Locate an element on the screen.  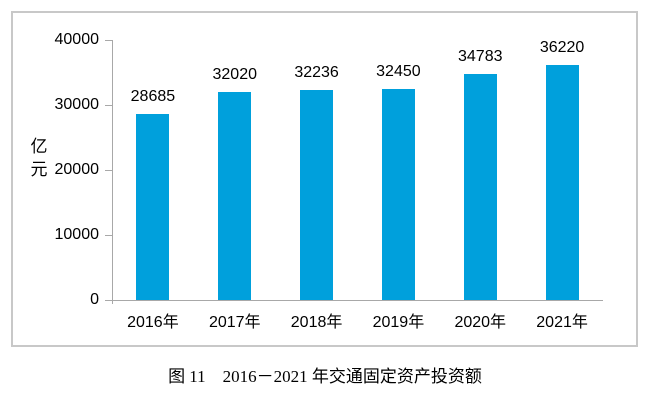
y-tick-label: 0 is located at coordinates (94, 299).